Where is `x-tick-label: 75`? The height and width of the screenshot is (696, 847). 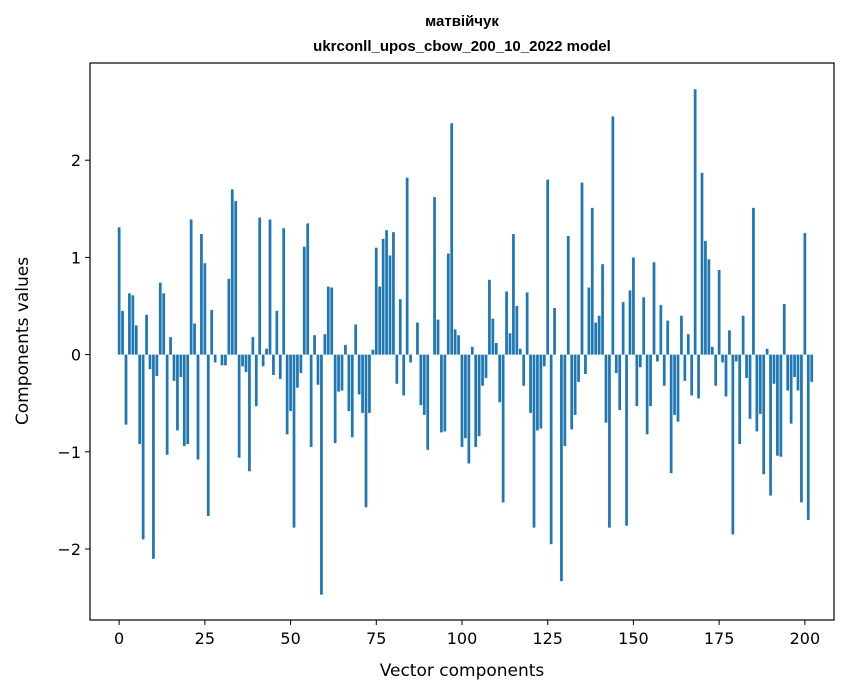 x-tick-label: 75 is located at coordinates (376, 638).